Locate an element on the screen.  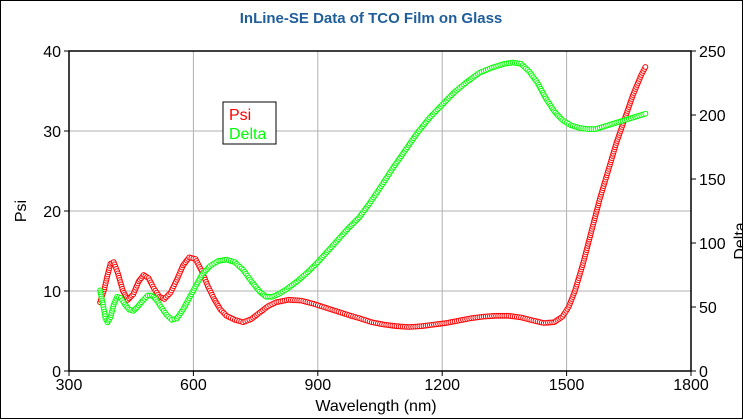
left-y-axis-ticks: 0 10 20 30 40 is located at coordinates (56, 212).